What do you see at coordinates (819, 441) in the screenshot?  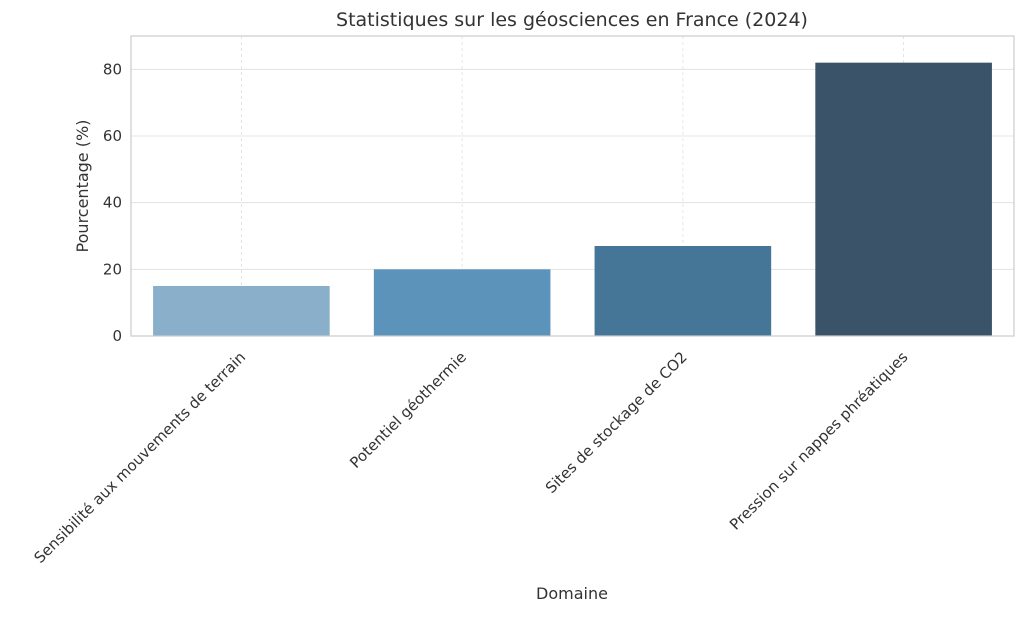 I see `x-tick-label: Pression sur nappes phréatiques` at bounding box center [819, 441].